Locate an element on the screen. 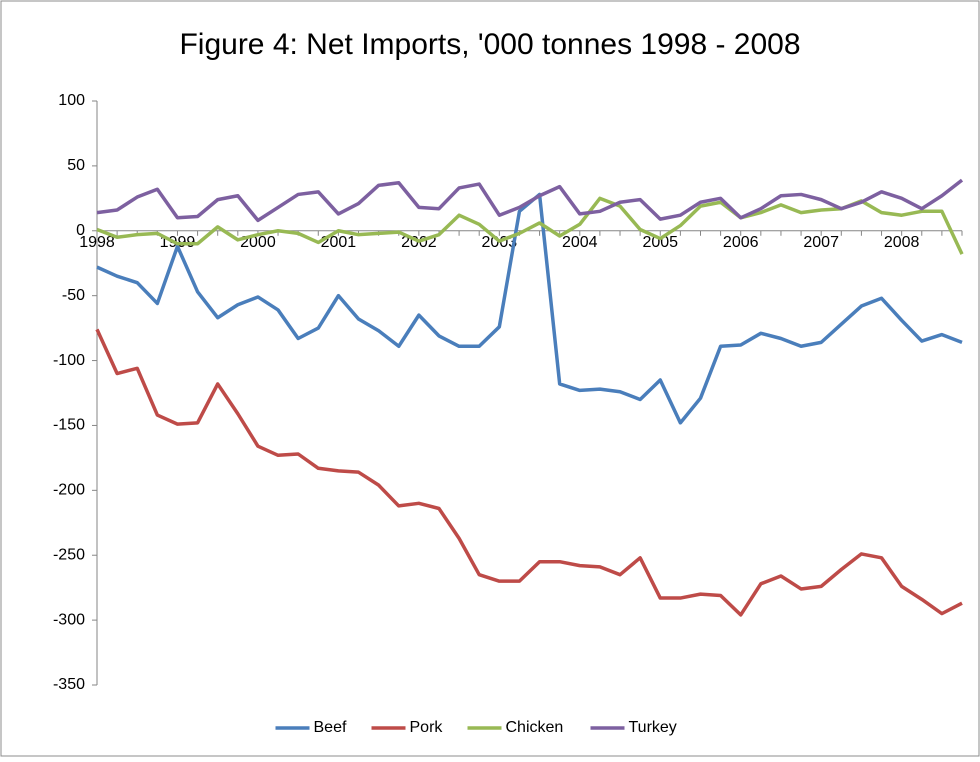 The image size is (980, 762). legend-label: Chicken is located at coordinates (535, 727).